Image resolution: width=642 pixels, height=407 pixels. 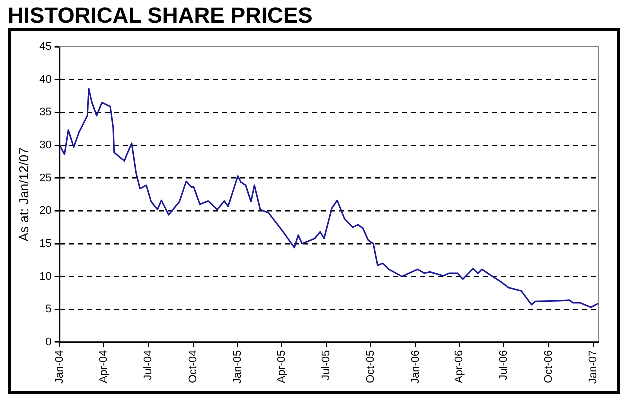 What do you see at coordinates (416, 367) in the screenshot?
I see `x-tick-label: Jan-06` at bounding box center [416, 367].